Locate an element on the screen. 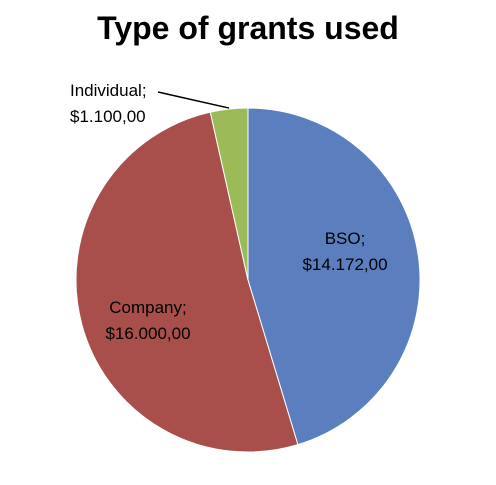  pie-slice-individual is located at coordinates (229, 194).